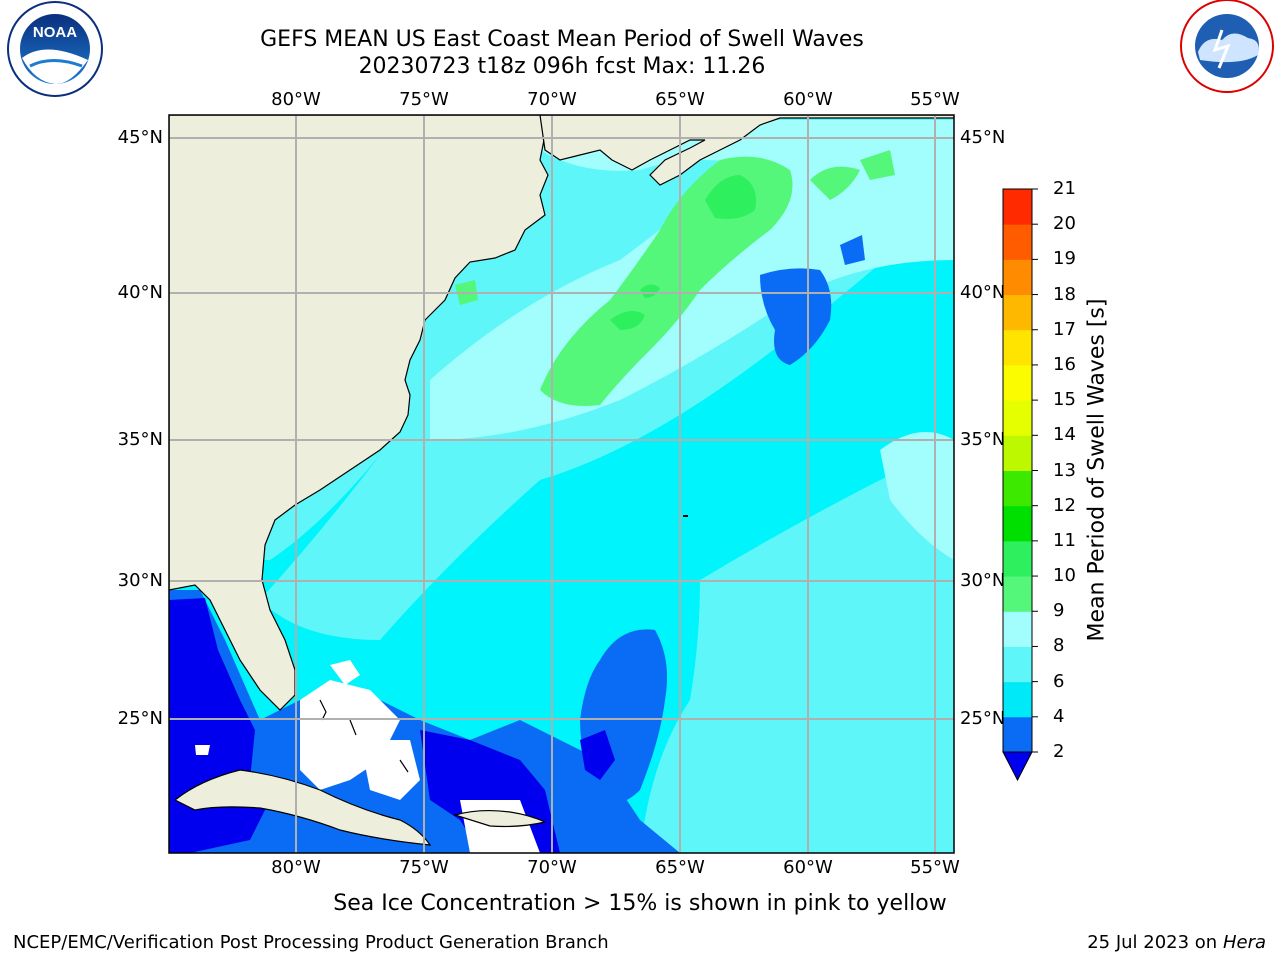  I want to click on colorbar-tick-label: 16, so click(1064, 364).